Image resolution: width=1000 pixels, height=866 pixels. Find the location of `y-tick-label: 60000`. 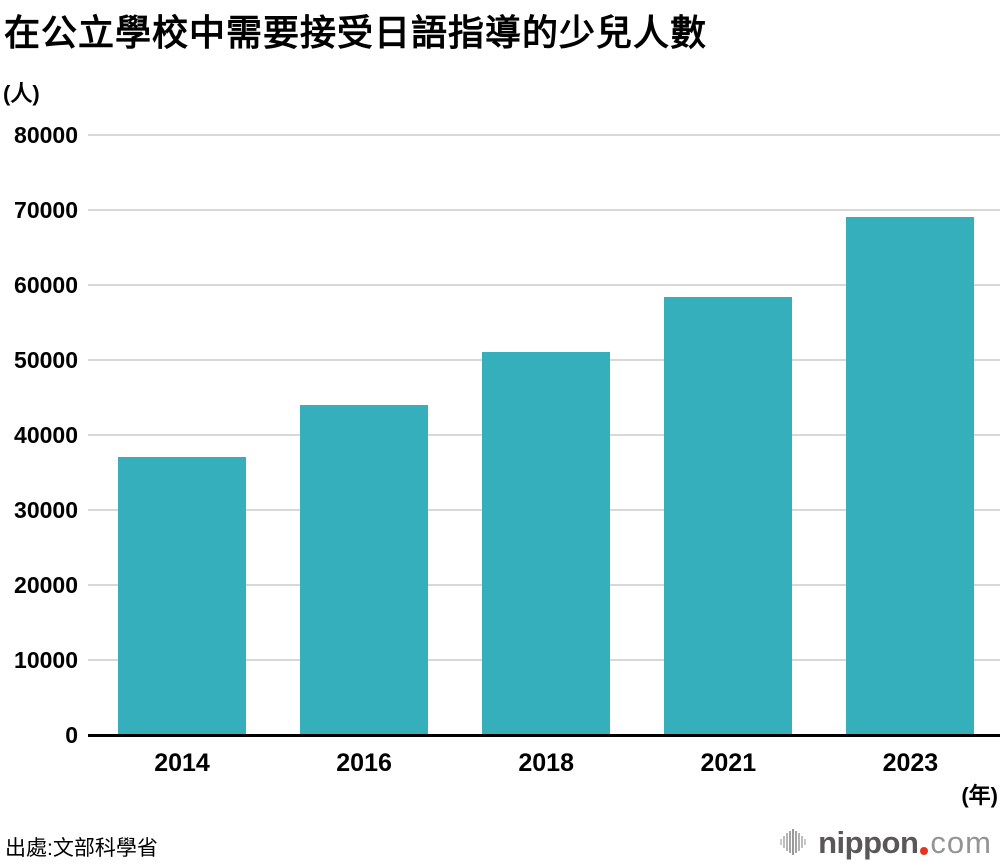

y-tick-label: 60000 is located at coordinates (46, 285).